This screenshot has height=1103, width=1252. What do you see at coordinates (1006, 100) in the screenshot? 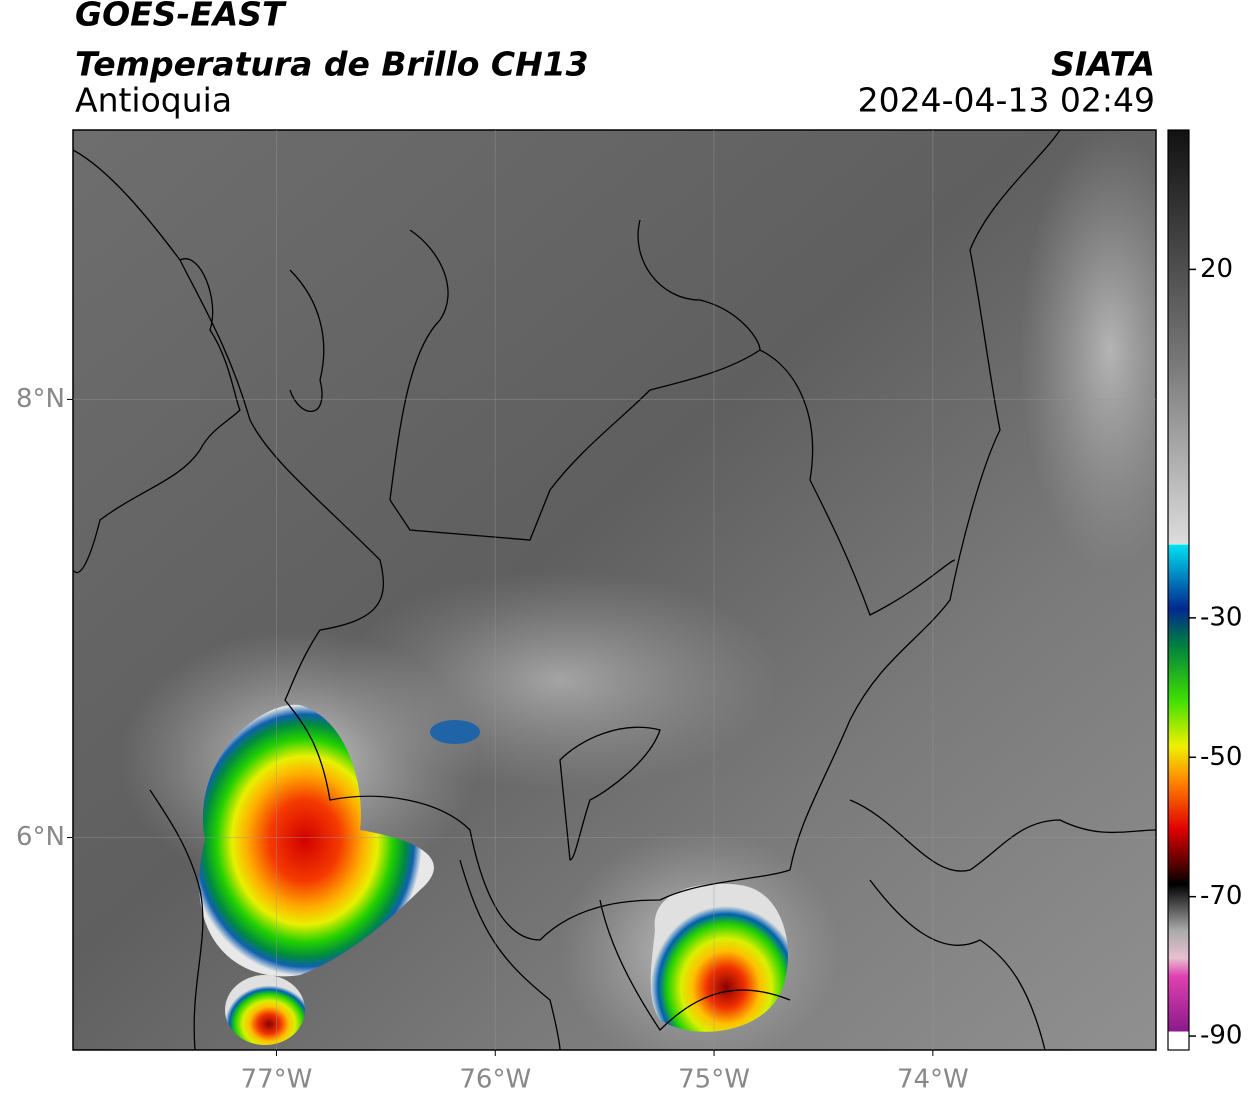
I see `datetime: 2024-04-13 02:49` at bounding box center [1006, 100].